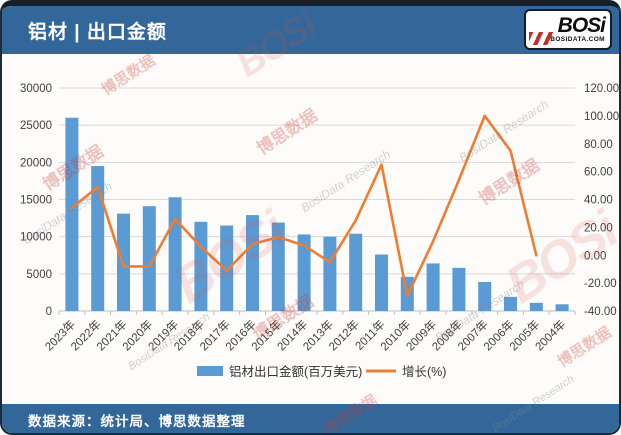 Image resolution: width=621 pixels, height=435 pixels. I want to click on left-axis-label: 15000, so click(36, 201).